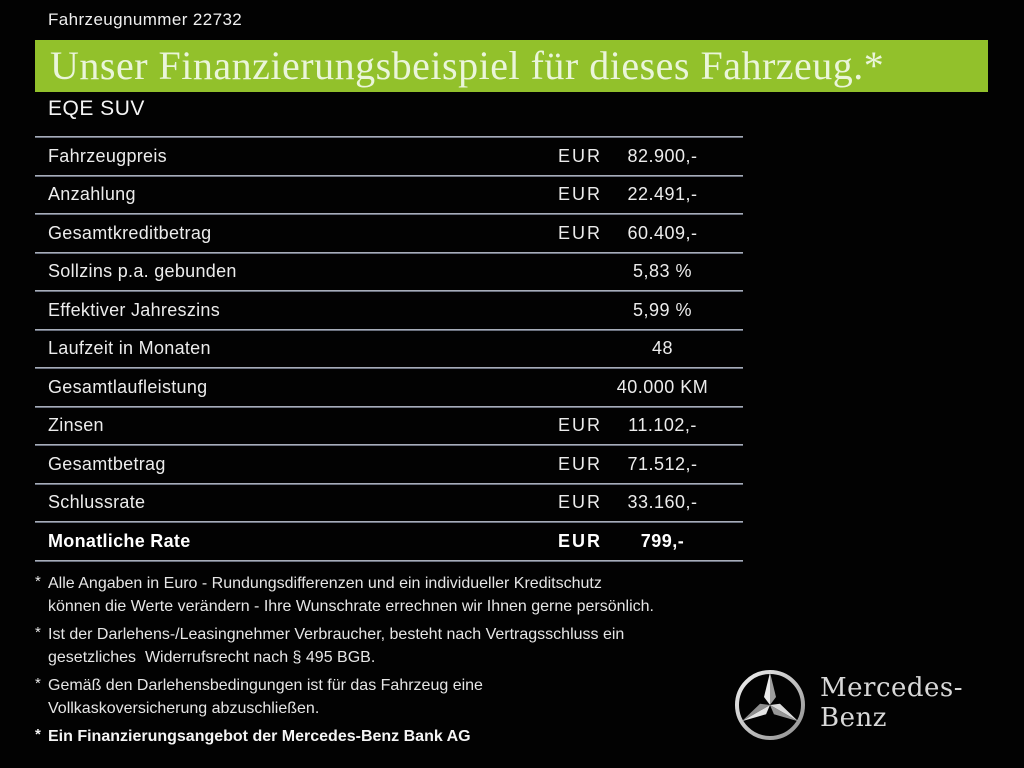 The image size is (1024, 768). Describe the element at coordinates (96, 108) in the screenshot. I see `model-name: EQE SUV` at that location.